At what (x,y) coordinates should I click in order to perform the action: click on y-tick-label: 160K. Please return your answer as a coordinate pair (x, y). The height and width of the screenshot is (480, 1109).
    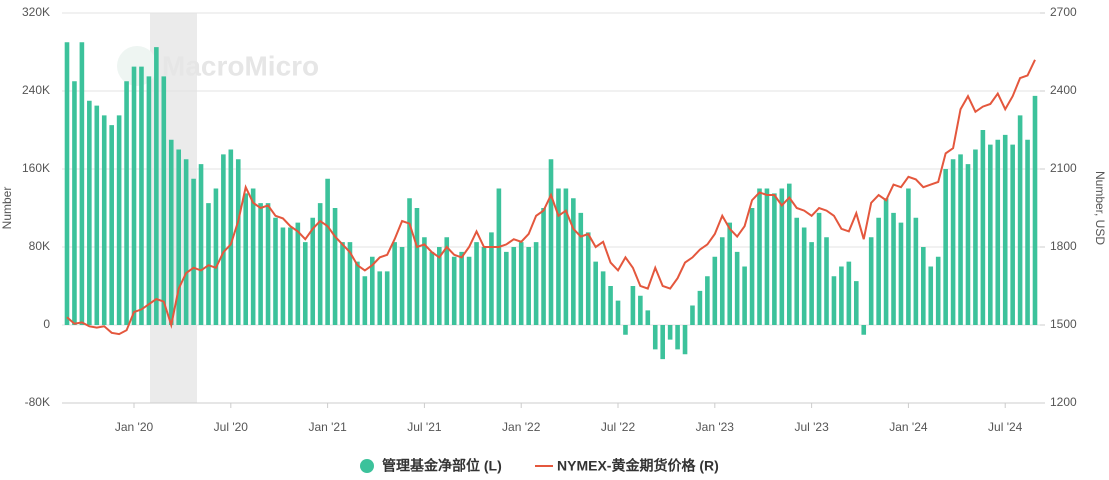
    Looking at the image, I should click on (36, 168).